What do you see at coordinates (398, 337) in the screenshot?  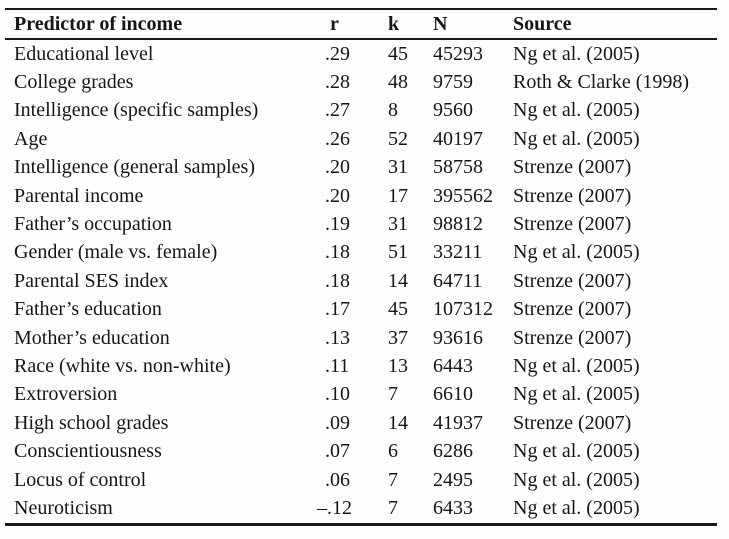 I see `cell-k: 37` at bounding box center [398, 337].